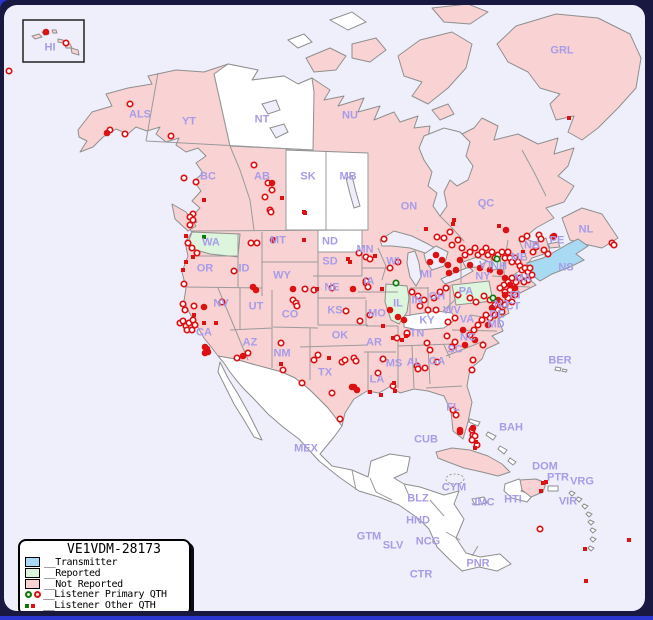 The width and height of the screenshot is (653, 620). What do you see at coordinates (271, 107) in the screenshot?
I see `great-bear-lake` at bounding box center [271, 107].